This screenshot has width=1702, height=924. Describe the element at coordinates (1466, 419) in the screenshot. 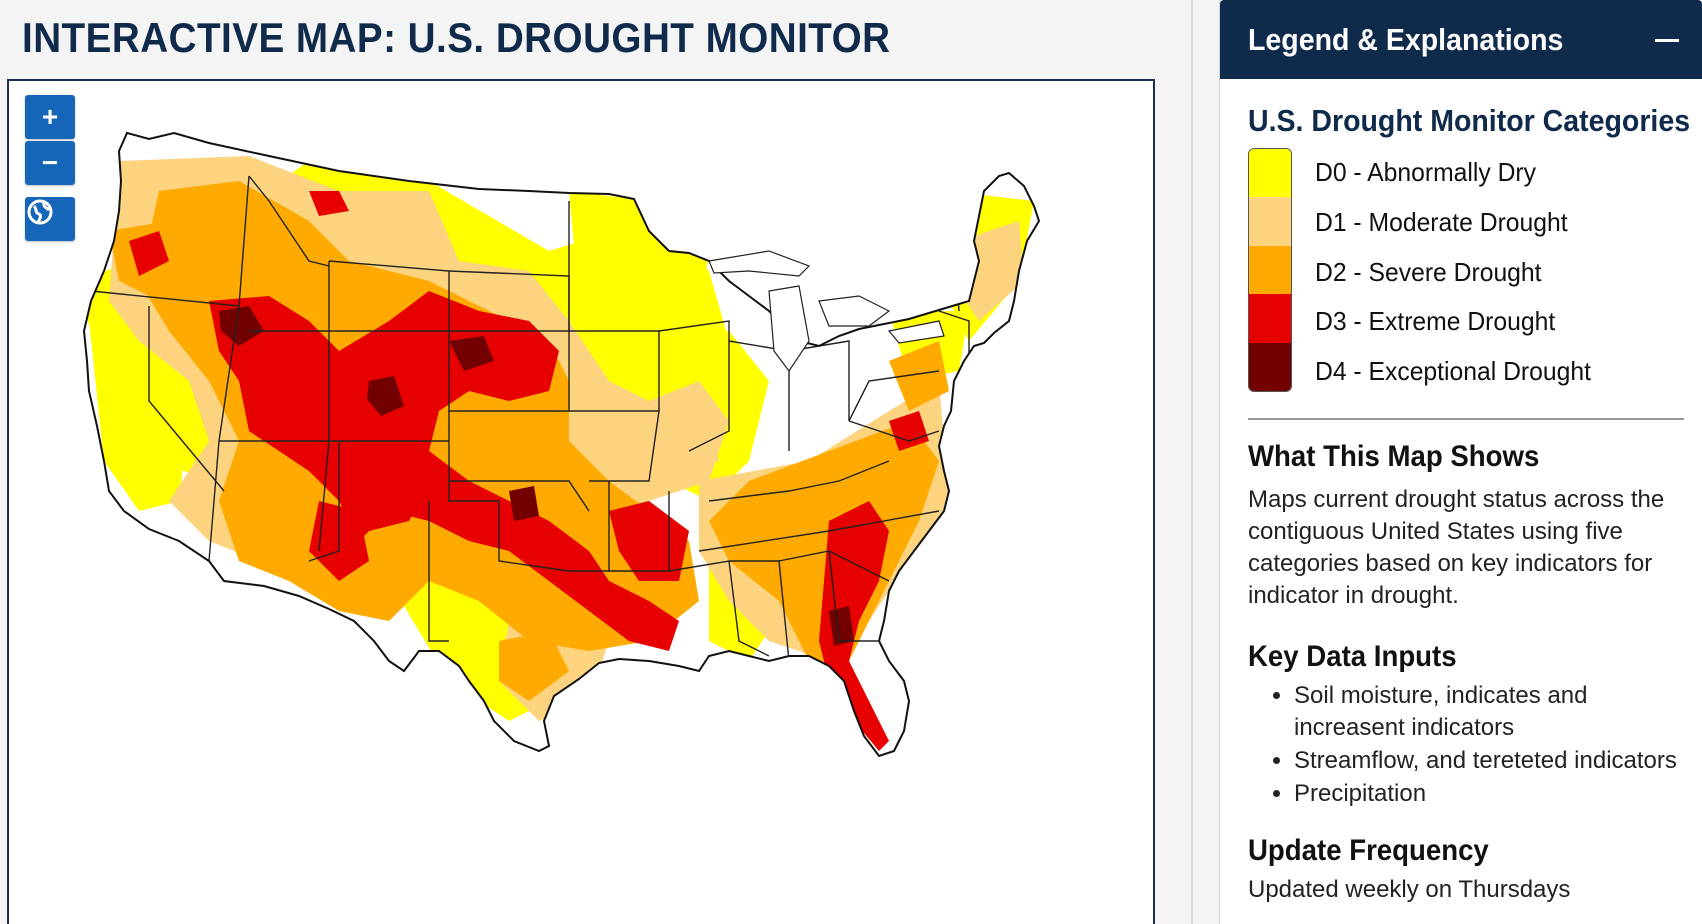

I see `section-divider` at that location.